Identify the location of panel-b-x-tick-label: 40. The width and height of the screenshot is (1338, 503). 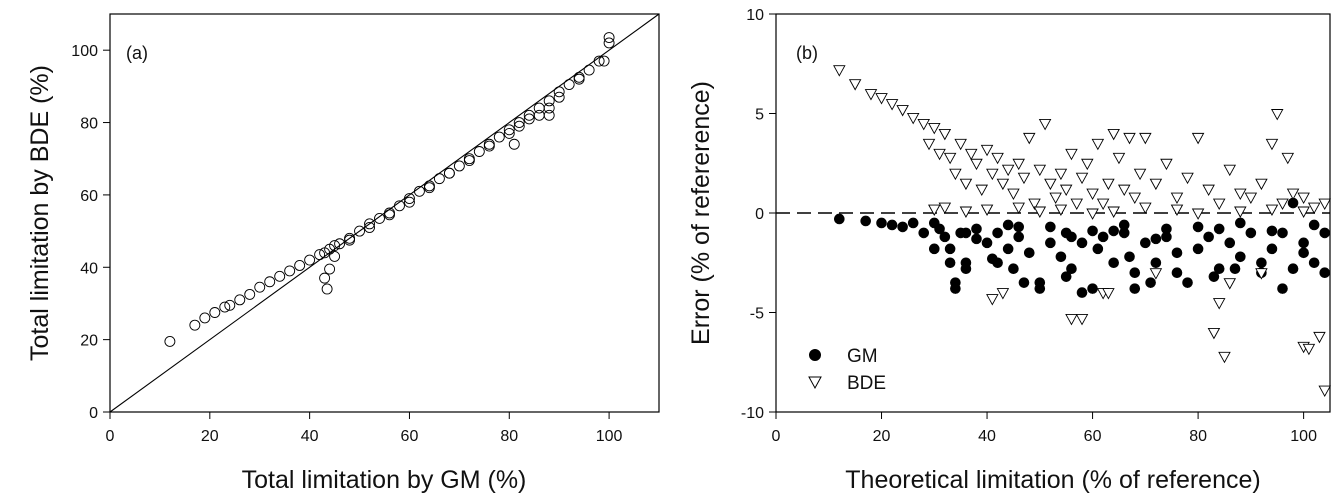
(987, 436).